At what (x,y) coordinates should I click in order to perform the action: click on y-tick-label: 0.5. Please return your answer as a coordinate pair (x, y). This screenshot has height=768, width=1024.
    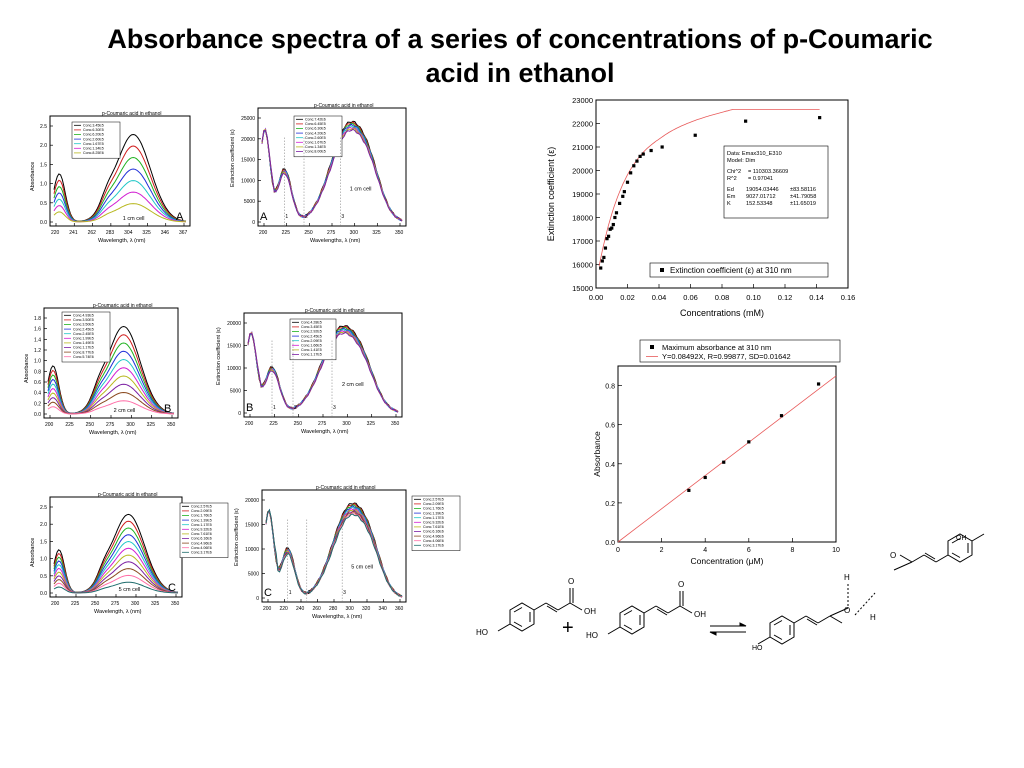
    Looking at the image, I should click on (43, 577).